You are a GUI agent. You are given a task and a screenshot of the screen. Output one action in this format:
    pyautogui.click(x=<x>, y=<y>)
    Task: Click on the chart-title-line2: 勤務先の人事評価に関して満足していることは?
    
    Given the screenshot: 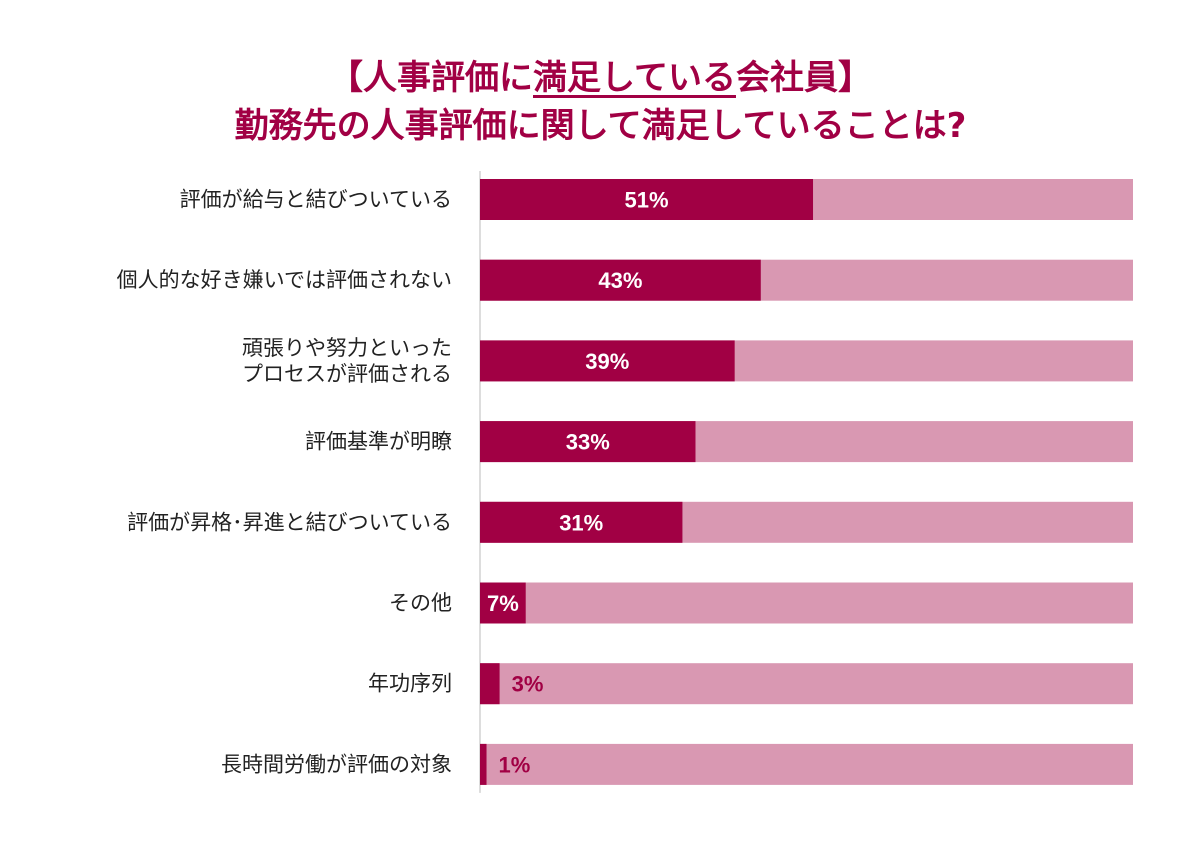 What is the action you would take?
    pyautogui.click(x=600, y=126)
    